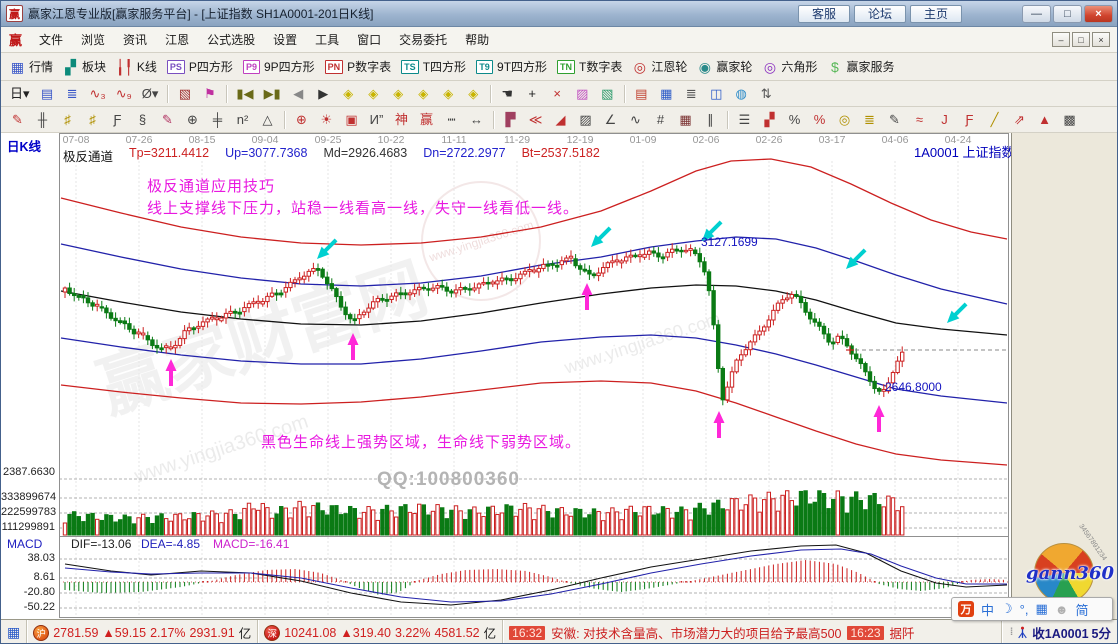 The height and width of the screenshot is (644, 1118). What do you see at coordinates (919, 120) in the screenshot?
I see `wave-a-button: ≈` at bounding box center [919, 120].